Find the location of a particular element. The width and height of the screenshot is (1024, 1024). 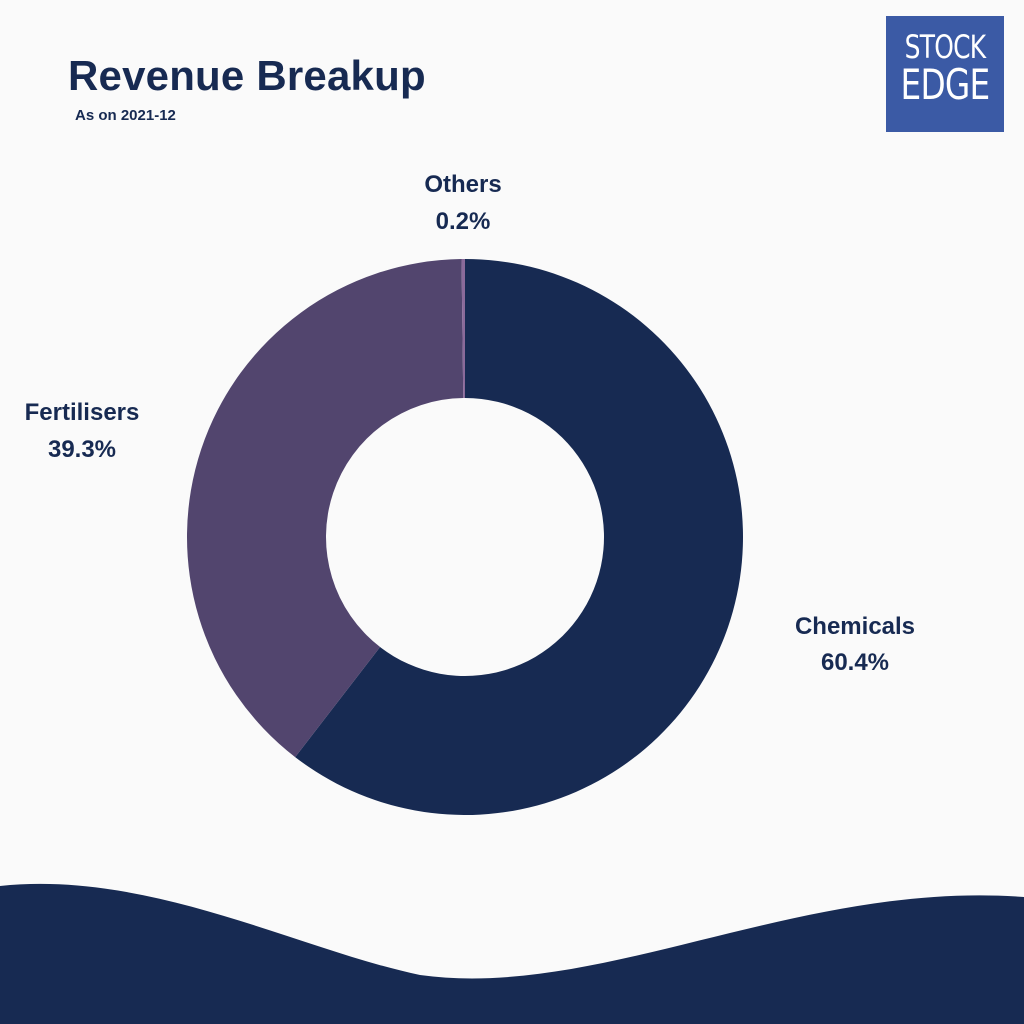

slice-label-chemicals: Chemicals is located at coordinates (855, 626).